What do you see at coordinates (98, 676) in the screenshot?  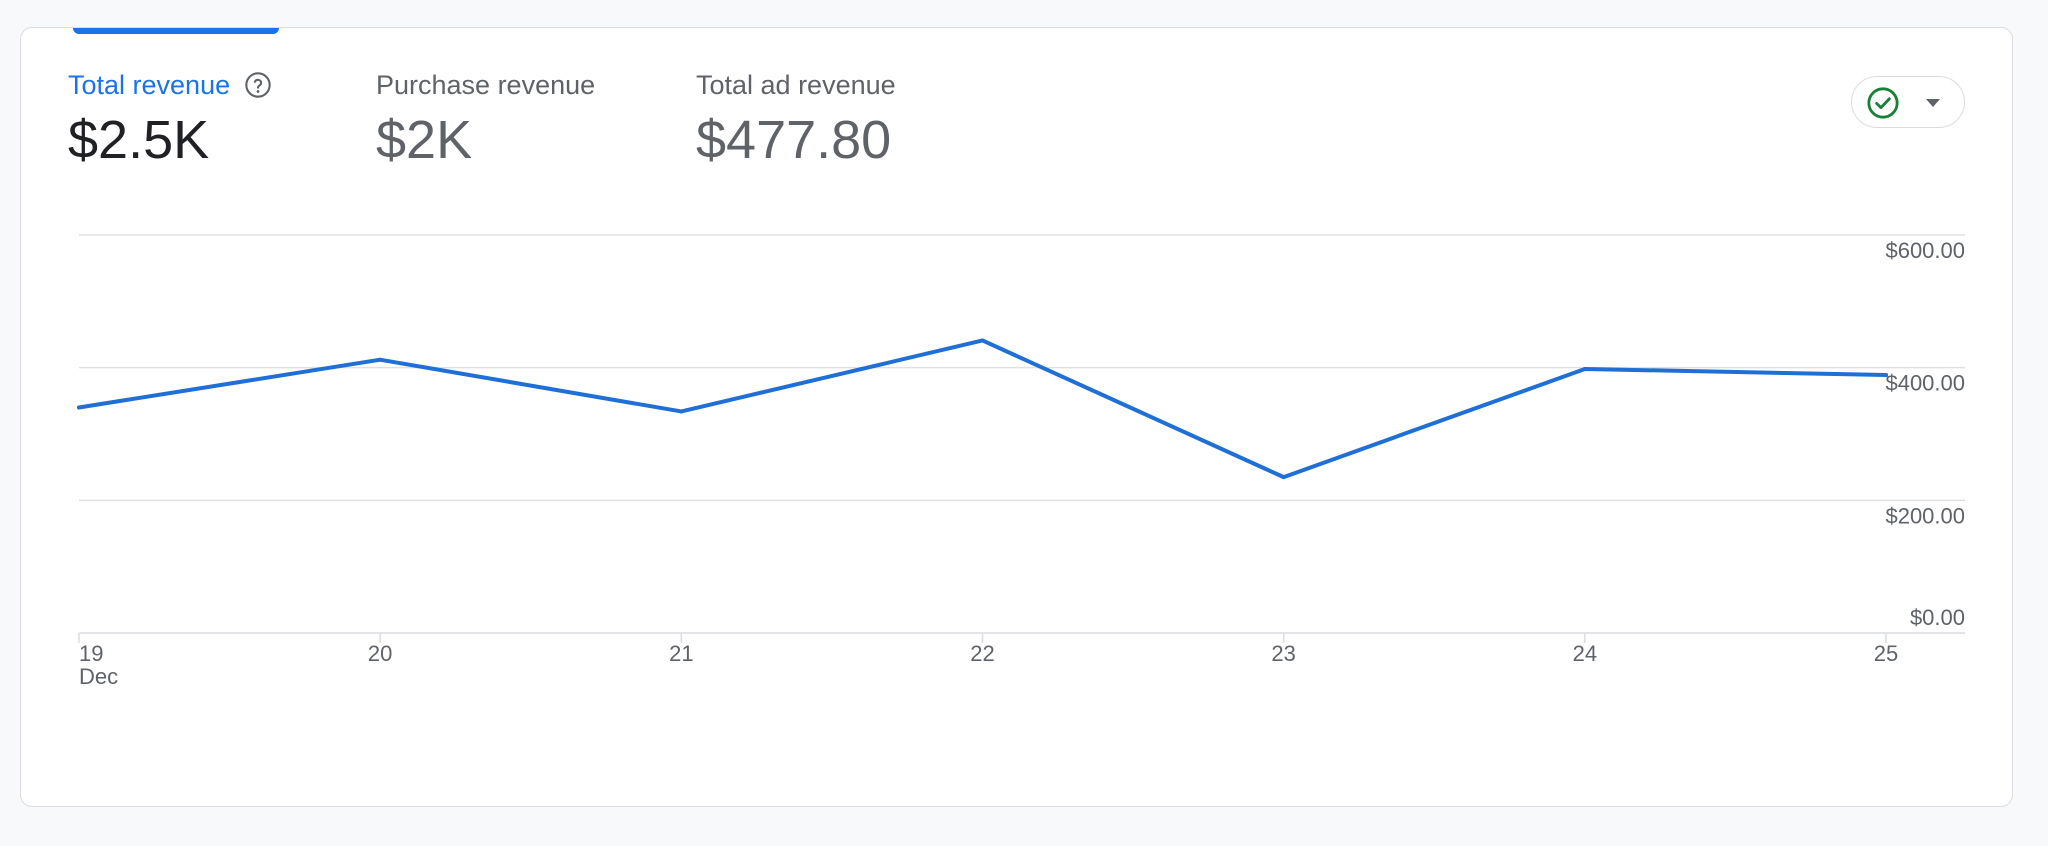 I see `x-axis-month-label: Dec` at bounding box center [98, 676].